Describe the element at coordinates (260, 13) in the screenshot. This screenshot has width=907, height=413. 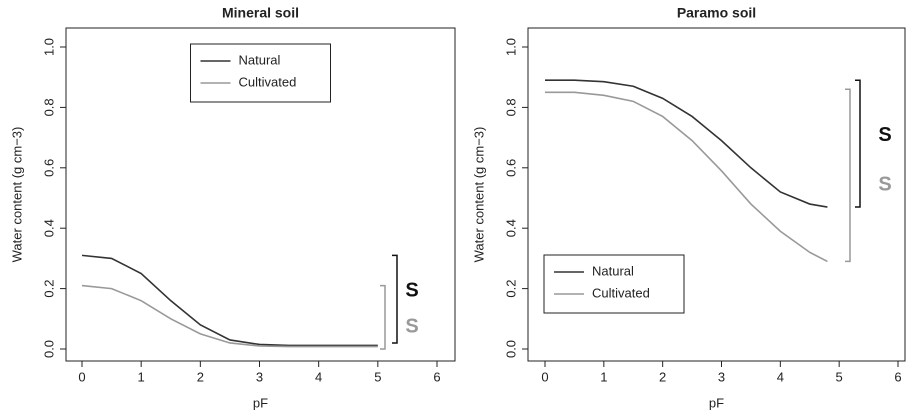
I see `chart-title: Mineral soil` at that location.